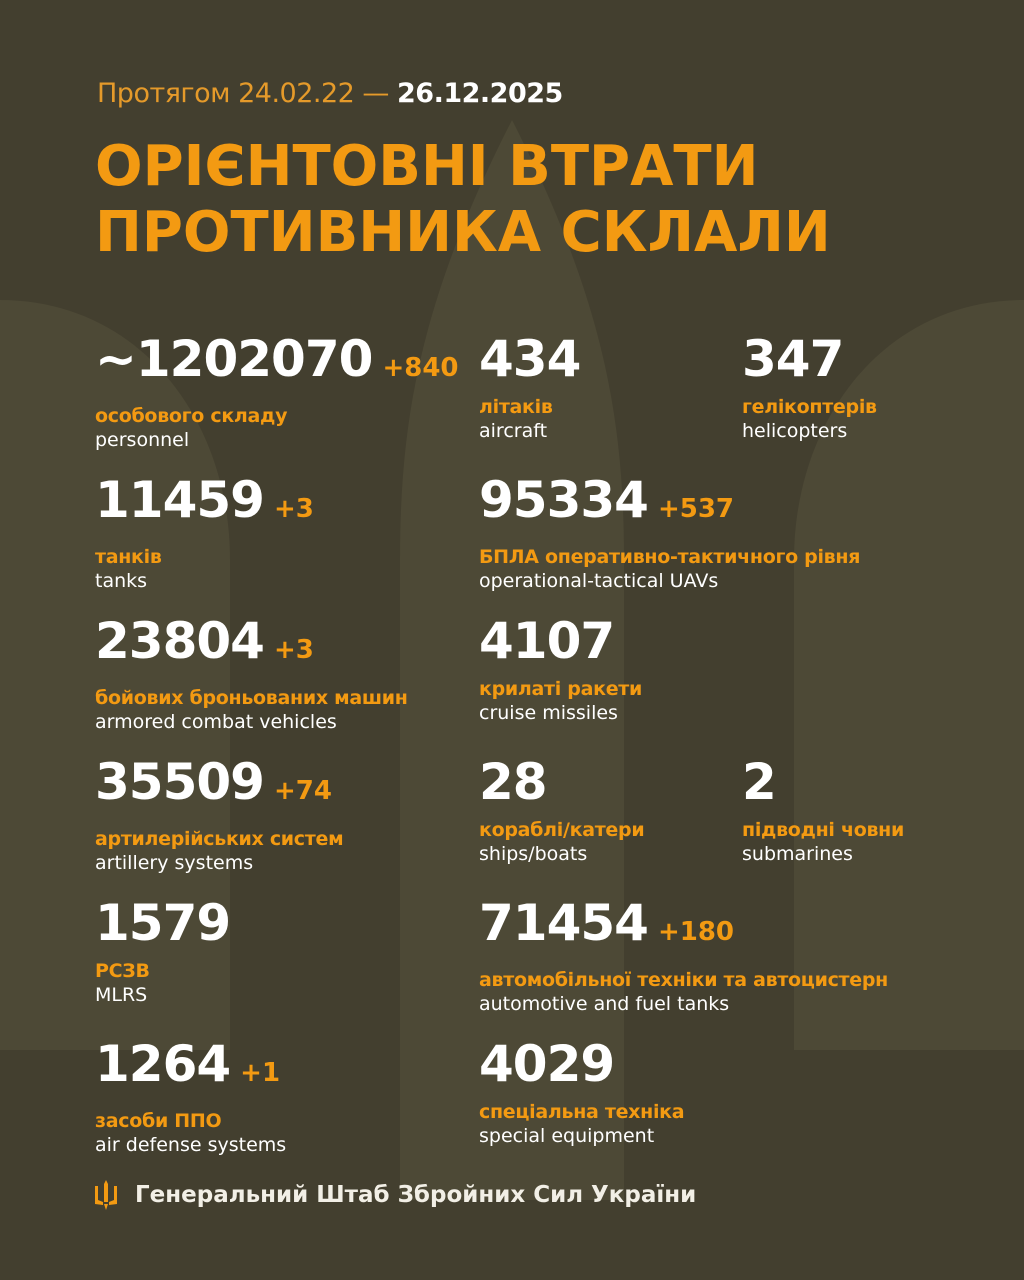  I want to click on title-line-2: ПРОТИВНИКА СКЛАЛИ, so click(463, 232).